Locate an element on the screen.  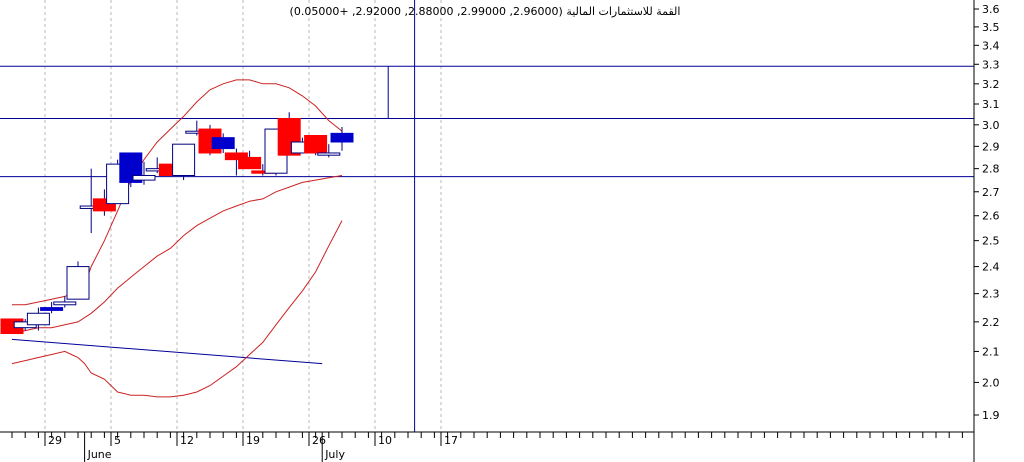
x-month-label-0: June is located at coordinates (99, 454).